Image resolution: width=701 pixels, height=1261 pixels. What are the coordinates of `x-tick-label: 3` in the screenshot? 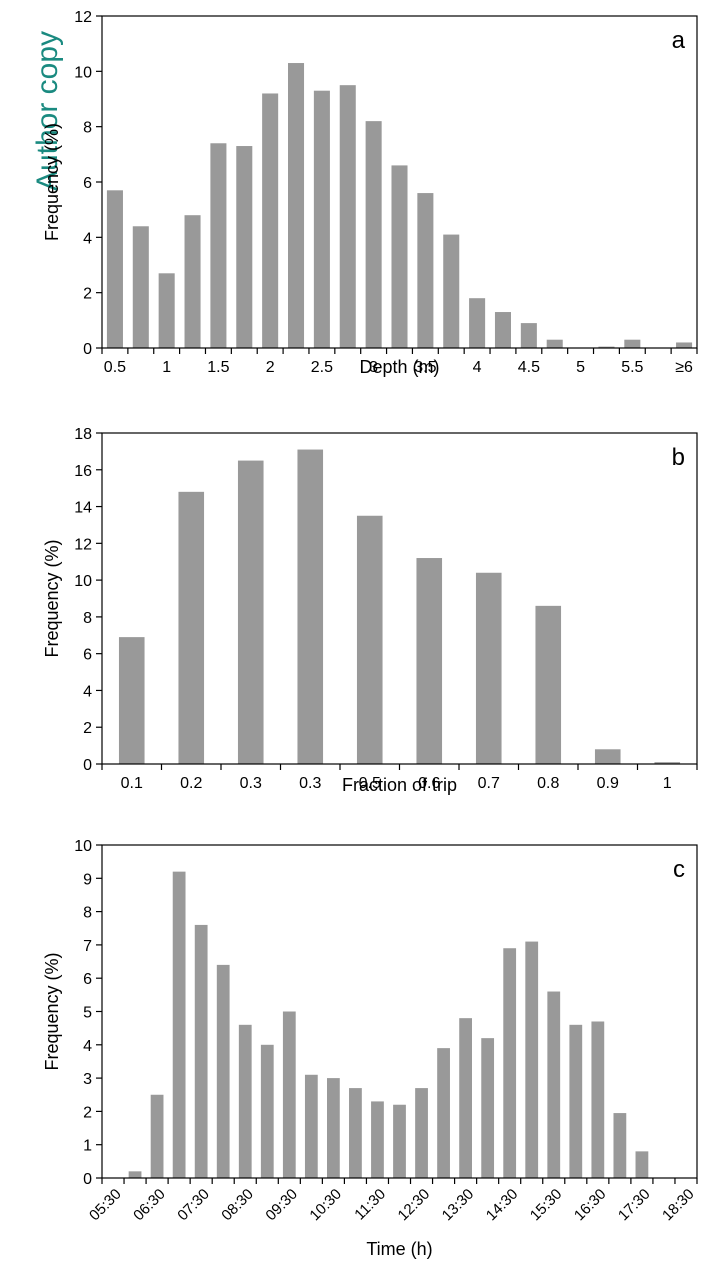 It's located at (373, 367).